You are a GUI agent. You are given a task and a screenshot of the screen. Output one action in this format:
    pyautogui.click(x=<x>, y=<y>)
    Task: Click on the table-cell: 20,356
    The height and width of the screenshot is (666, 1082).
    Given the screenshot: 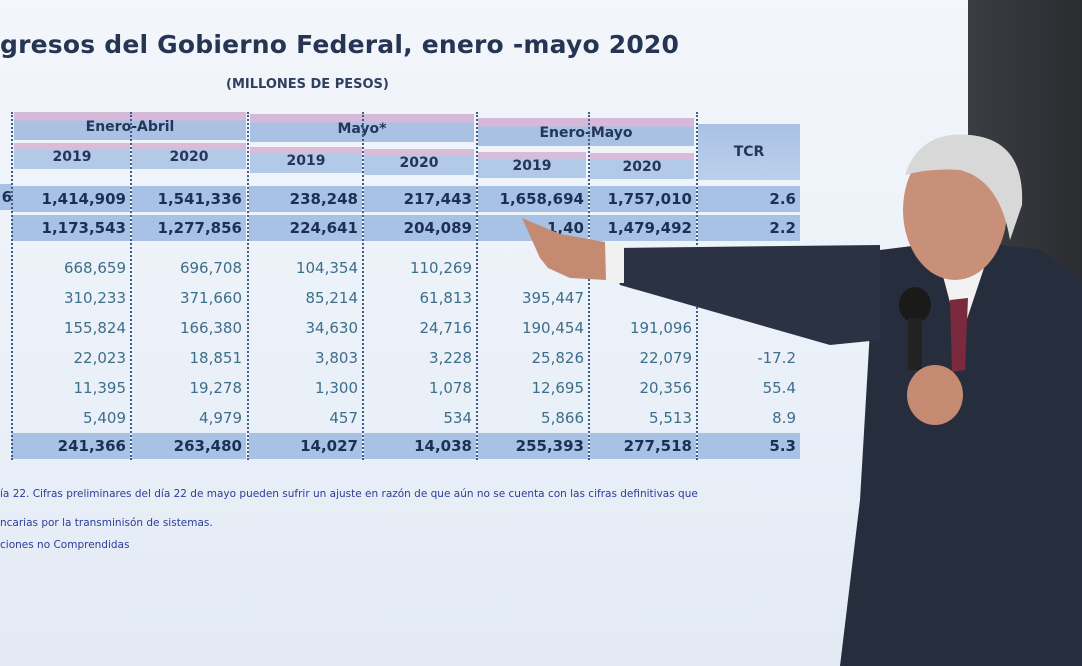 What is the action you would take?
    pyautogui.click(x=666, y=388)
    